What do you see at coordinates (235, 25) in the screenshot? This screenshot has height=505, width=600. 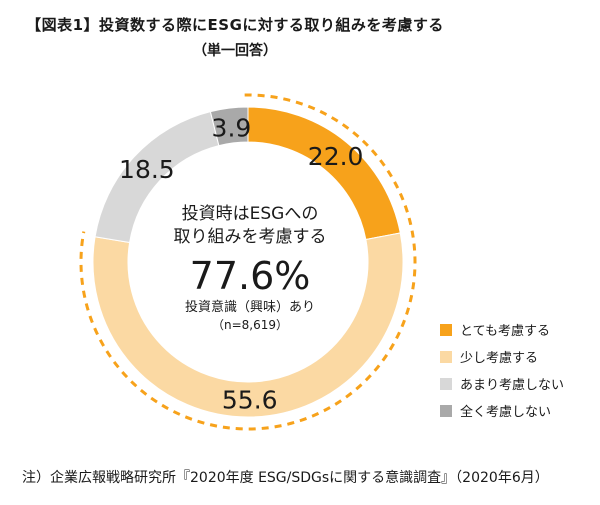 I see `chart-title: 【図表1】投資数する際にESGに対する取り組みを考慮する` at bounding box center [235, 25].